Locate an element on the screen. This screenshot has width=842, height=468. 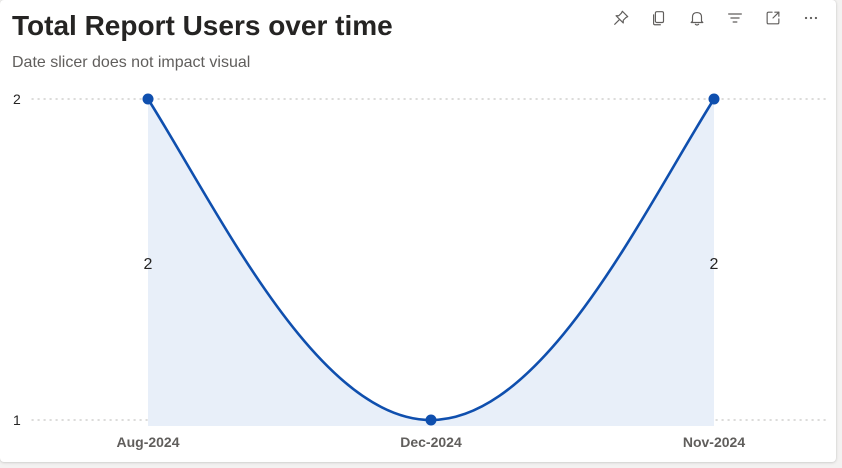
copy-icon is located at coordinates (659, 18).